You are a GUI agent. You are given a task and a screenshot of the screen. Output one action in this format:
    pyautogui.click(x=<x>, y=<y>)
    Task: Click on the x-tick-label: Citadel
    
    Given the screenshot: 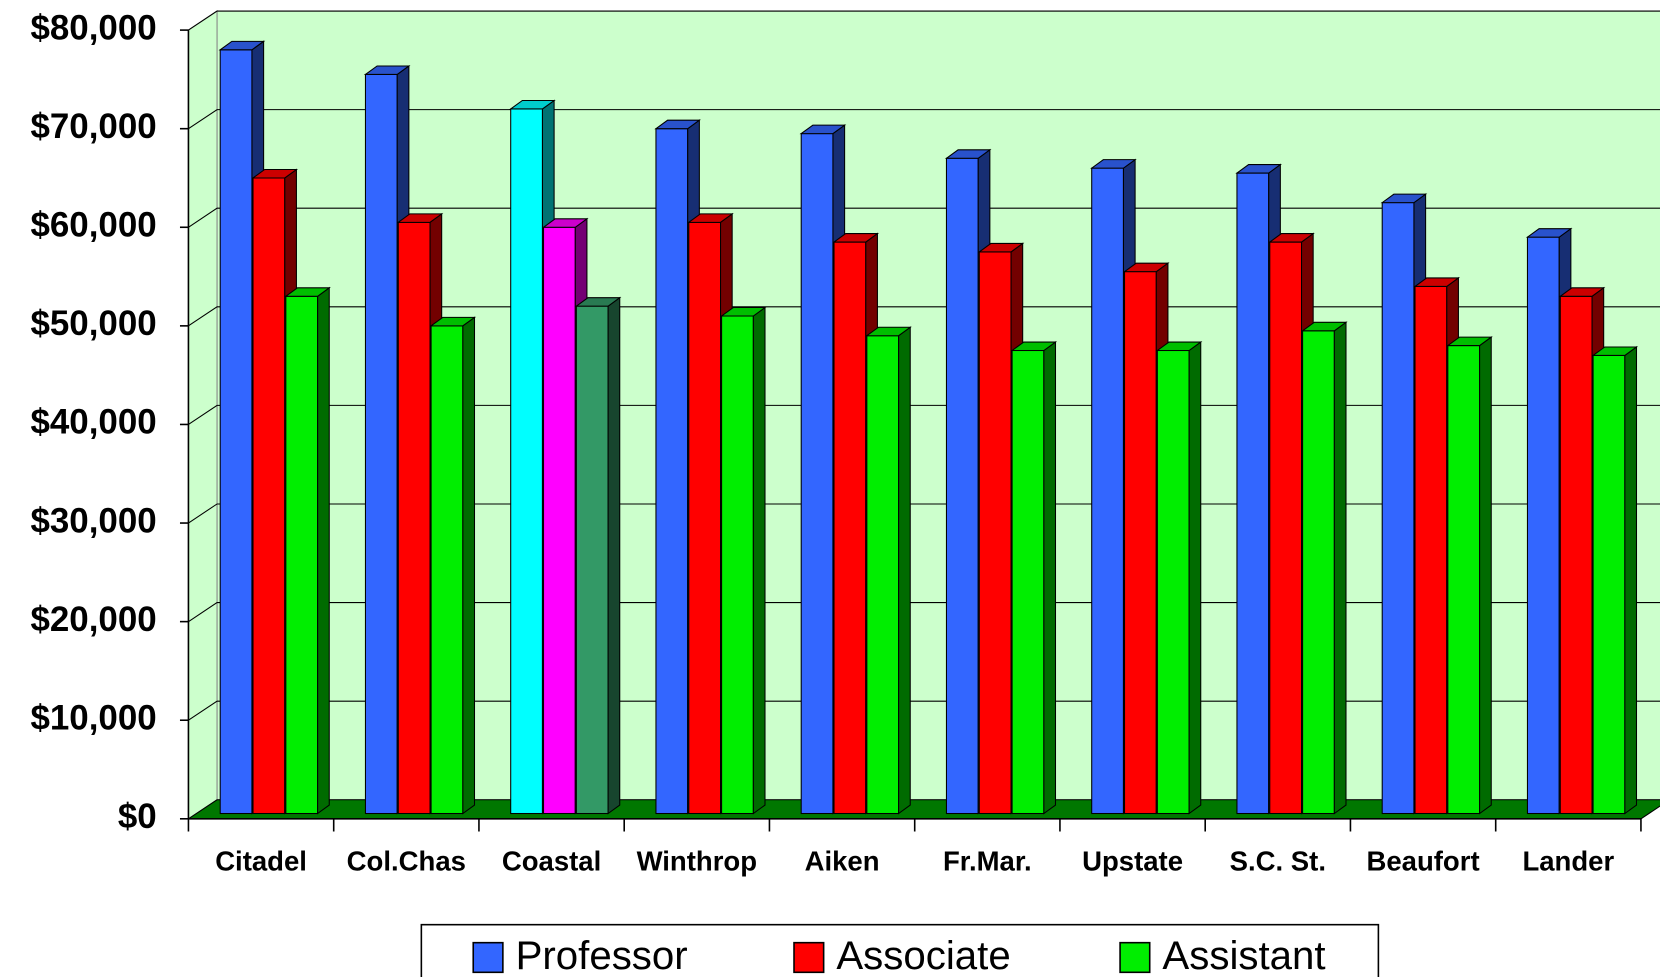 What is the action you would take?
    pyautogui.click(x=261, y=861)
    